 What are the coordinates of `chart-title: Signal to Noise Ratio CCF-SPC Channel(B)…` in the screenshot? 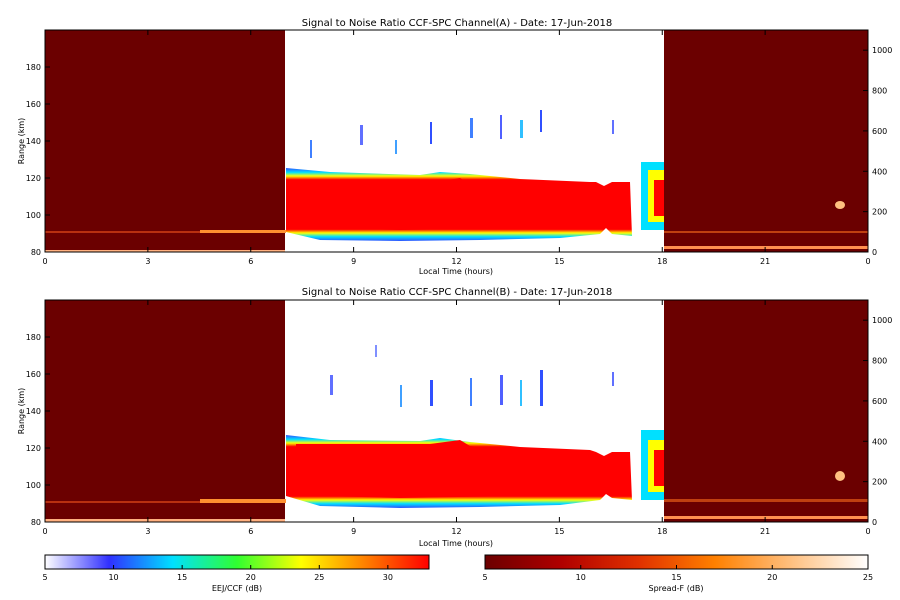 It's located at (457, 292).